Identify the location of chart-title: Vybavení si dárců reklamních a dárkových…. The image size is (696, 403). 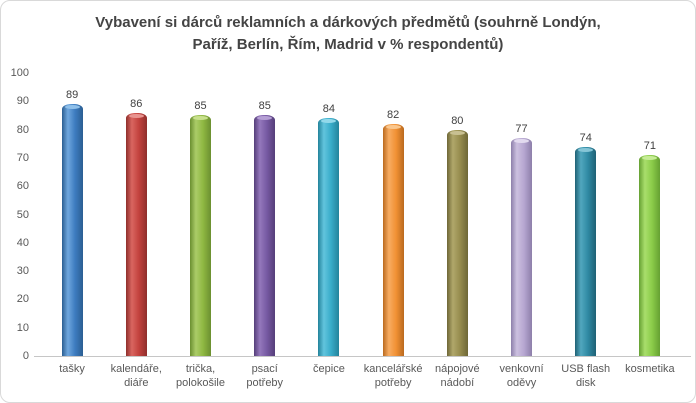
(348, 34).